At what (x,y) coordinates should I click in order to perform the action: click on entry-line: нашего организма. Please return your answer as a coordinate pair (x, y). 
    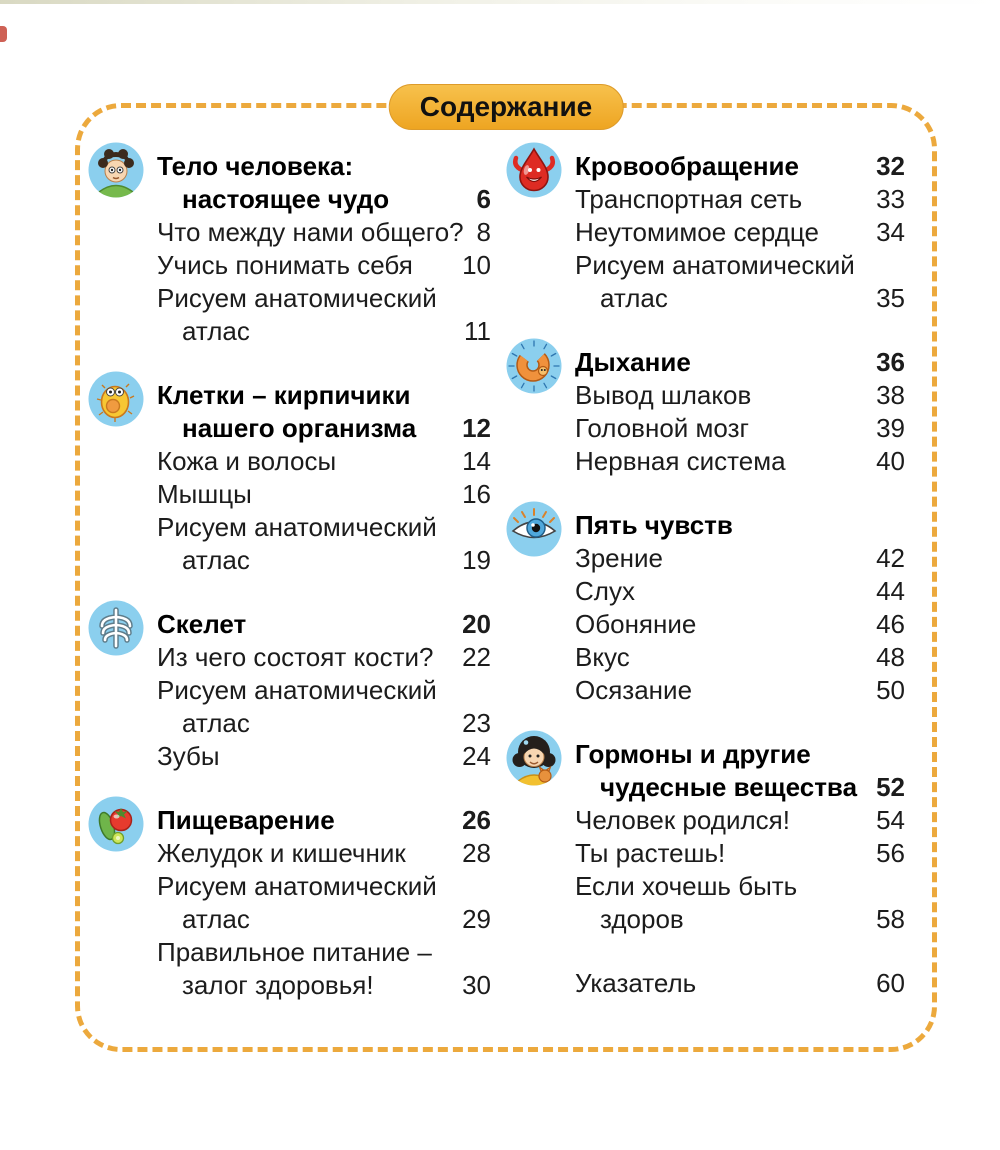
    Looking at the image, I should click on (299, 428).